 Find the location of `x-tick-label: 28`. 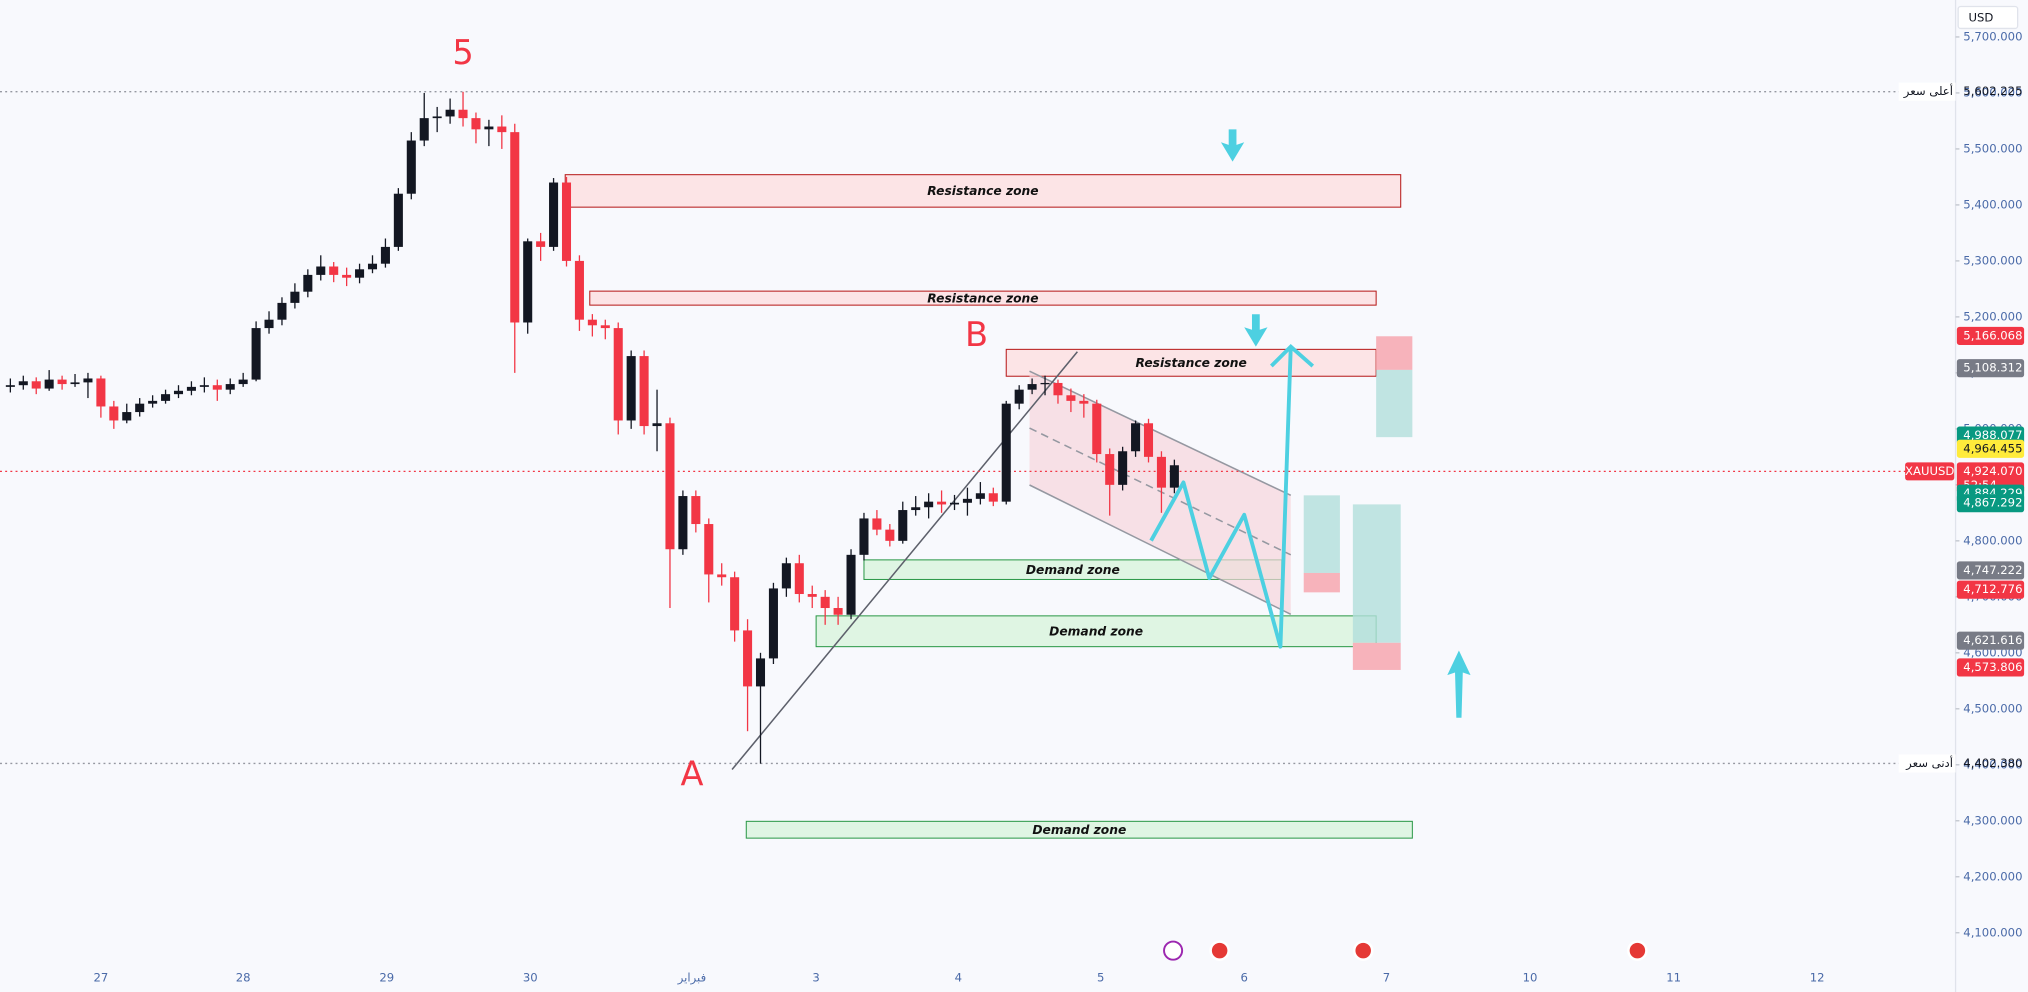

x-tick-label: 28 is located at coordinates (243, 977).